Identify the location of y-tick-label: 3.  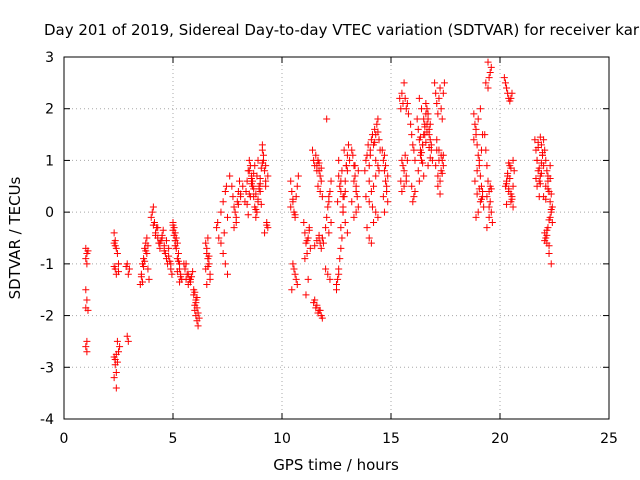
(49, 58).